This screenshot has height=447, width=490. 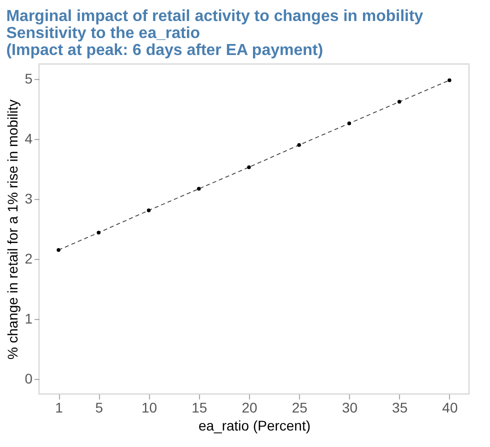 What do you see at coordinates (28, 318) in the screenshot?
I see `y-tick-label: 1` at bounding box center [28, 318].